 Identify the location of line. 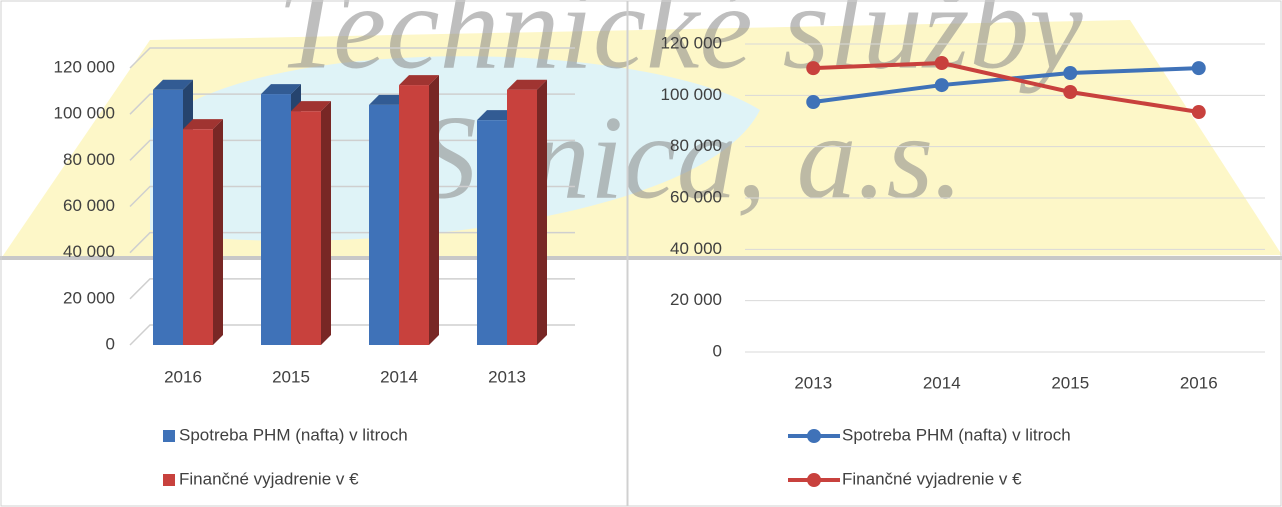
(1006, 87).